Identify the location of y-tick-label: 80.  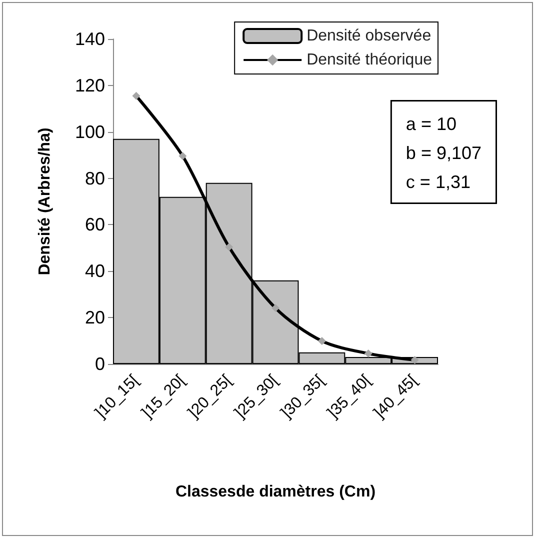
(94, 178).